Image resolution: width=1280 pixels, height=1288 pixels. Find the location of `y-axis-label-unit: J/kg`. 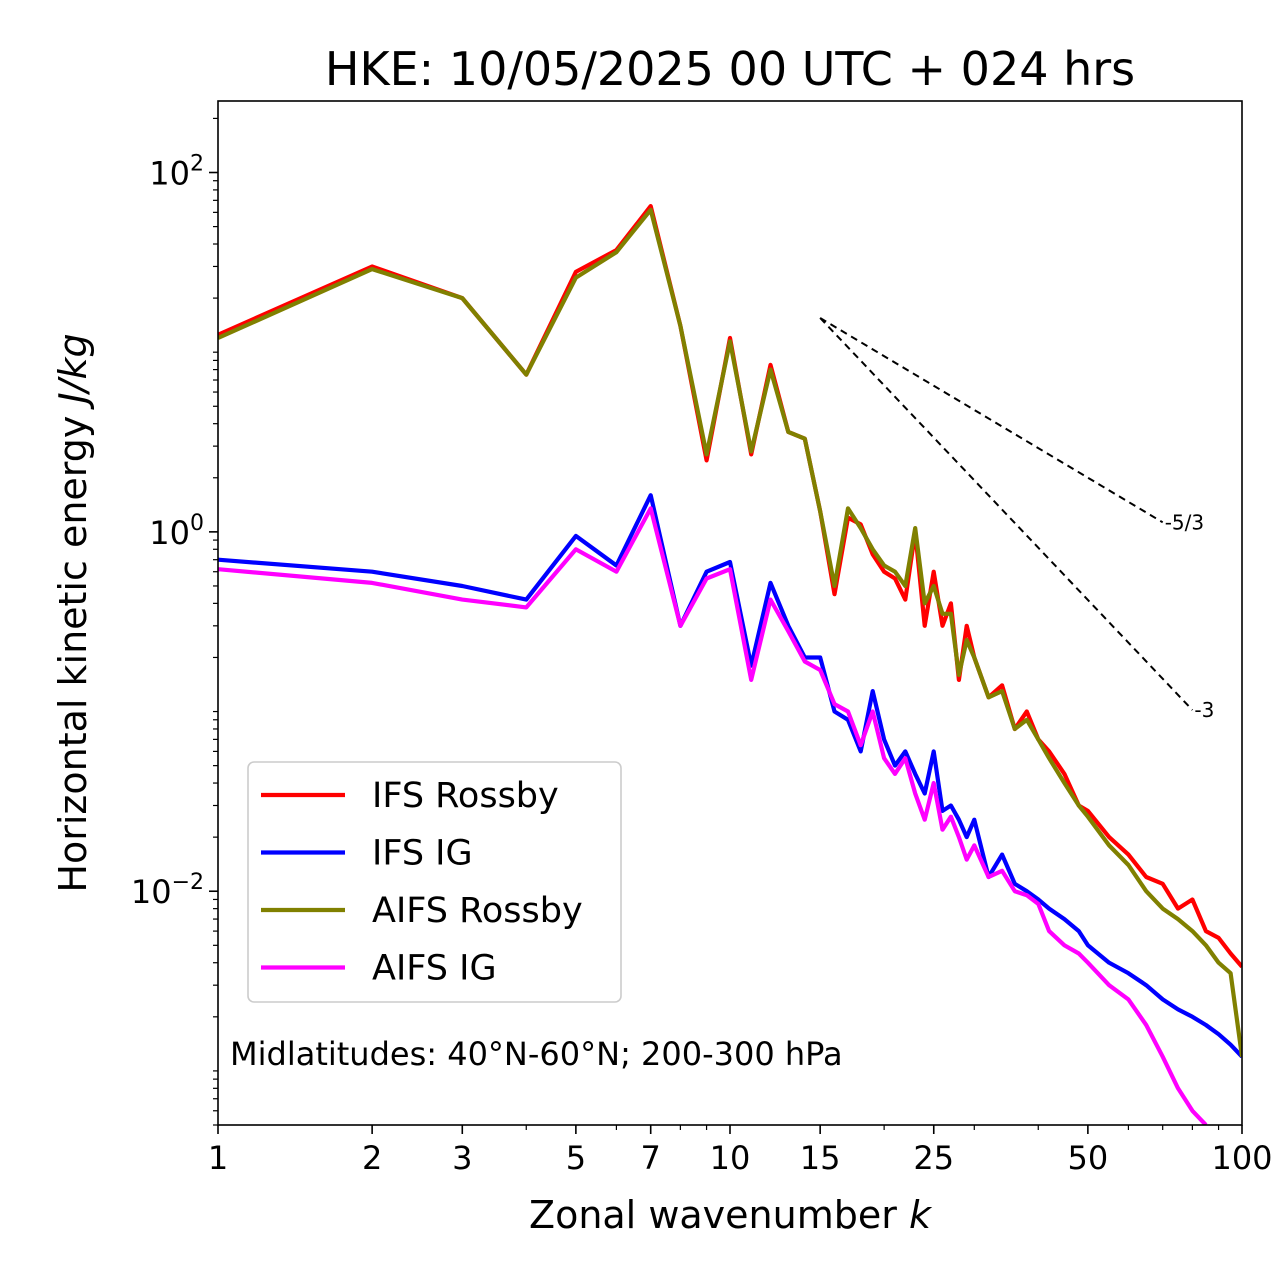

y-axis-label-unit: J/kg is located at coordinates (73, 371).